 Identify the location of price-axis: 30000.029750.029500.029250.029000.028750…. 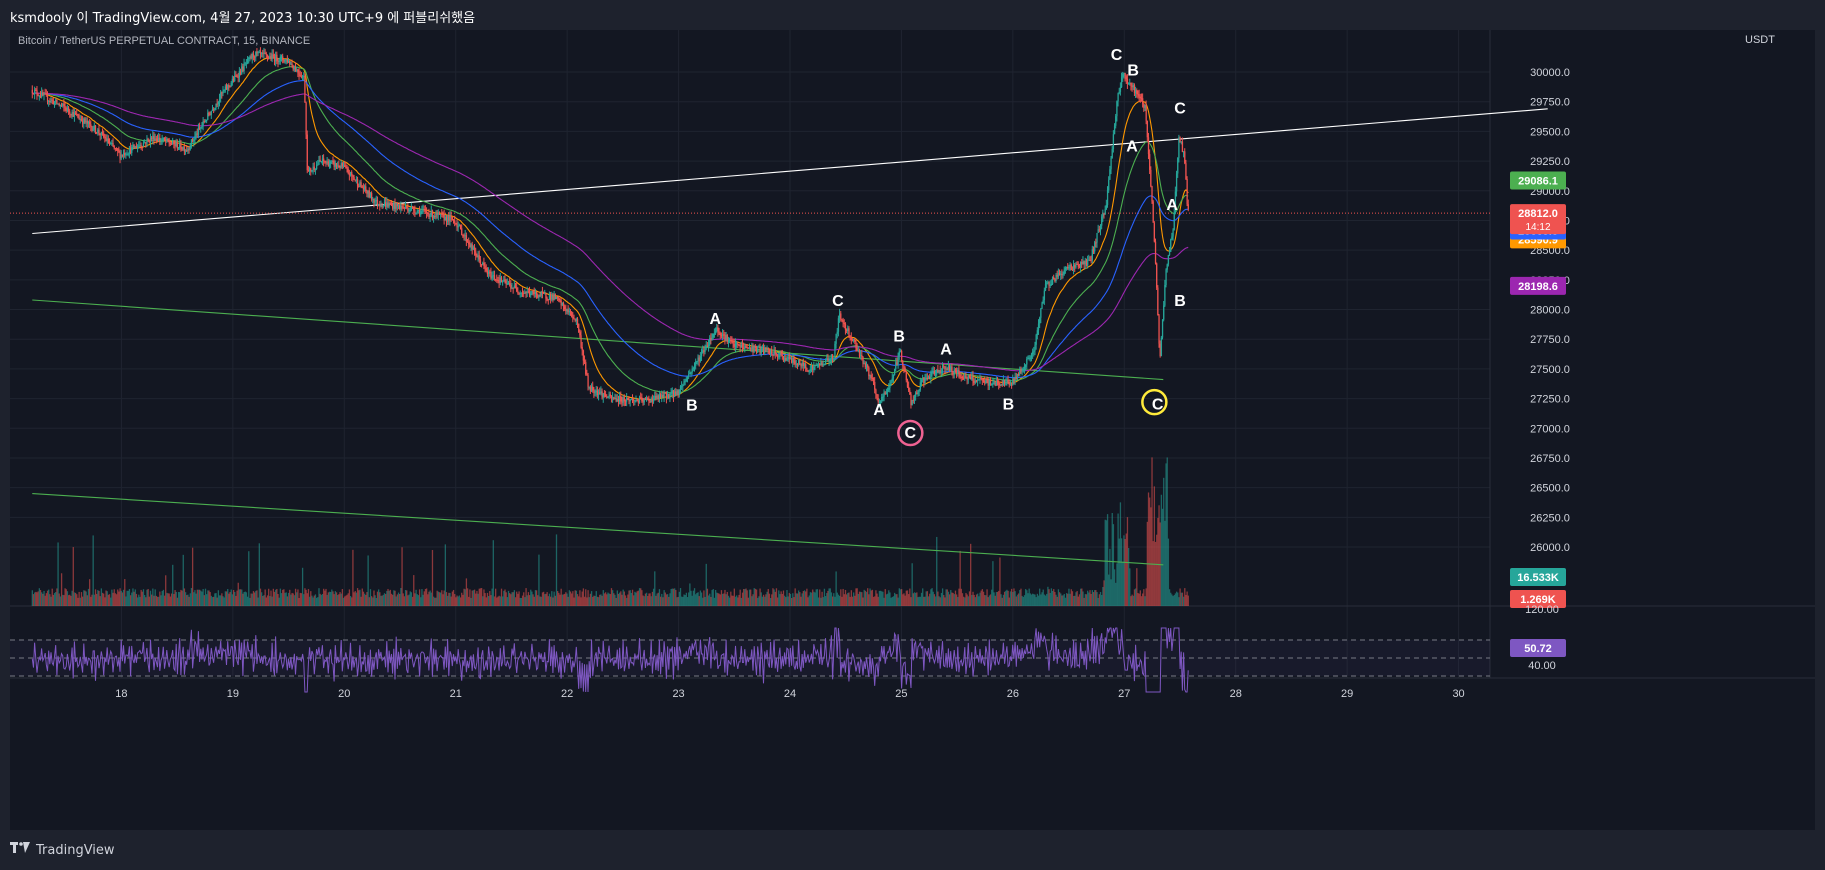
(1540, 369).